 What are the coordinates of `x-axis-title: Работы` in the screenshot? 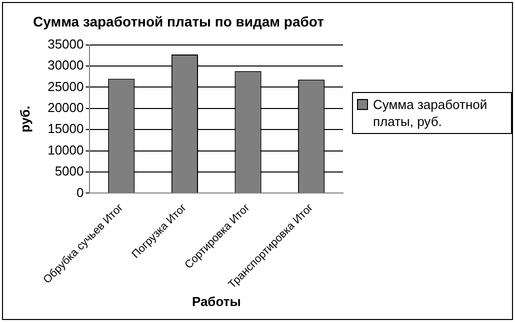 It's located at (216, 301).